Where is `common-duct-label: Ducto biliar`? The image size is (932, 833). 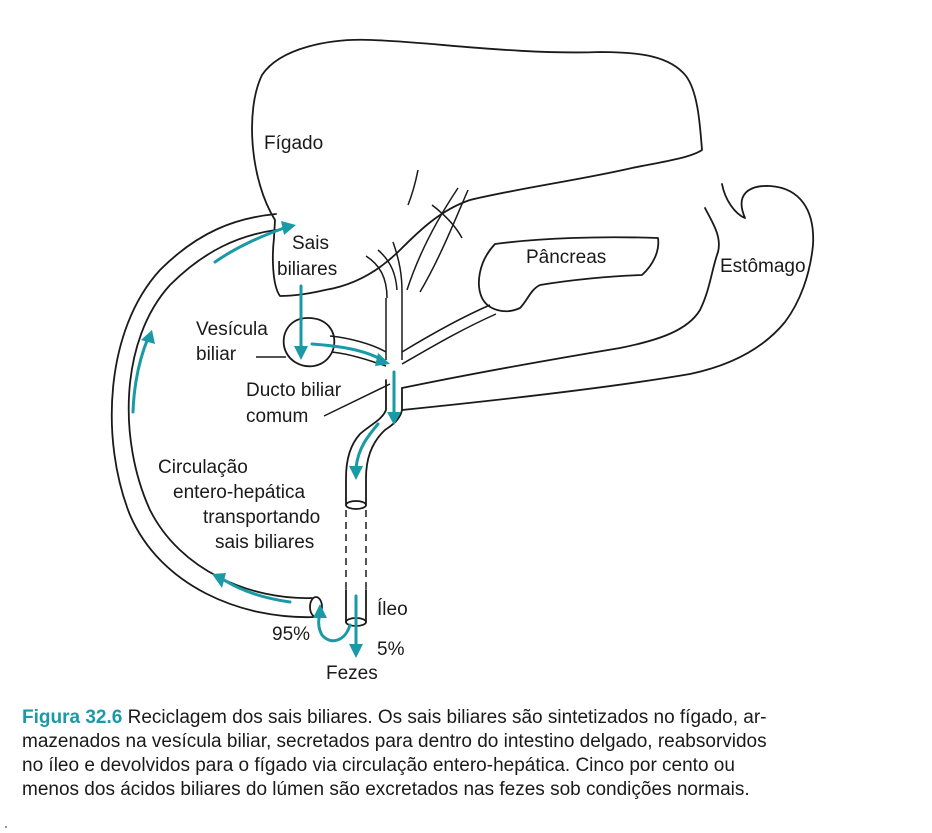
common-duct-label: Ducto biliar is located at coordinates (294, 390).